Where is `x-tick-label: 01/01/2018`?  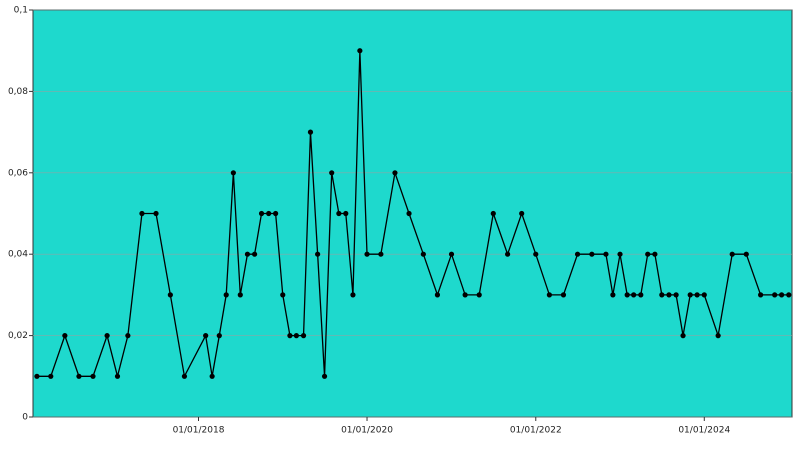 x-tick-label: 01/01/2018 is located at coordinates (199, 431).